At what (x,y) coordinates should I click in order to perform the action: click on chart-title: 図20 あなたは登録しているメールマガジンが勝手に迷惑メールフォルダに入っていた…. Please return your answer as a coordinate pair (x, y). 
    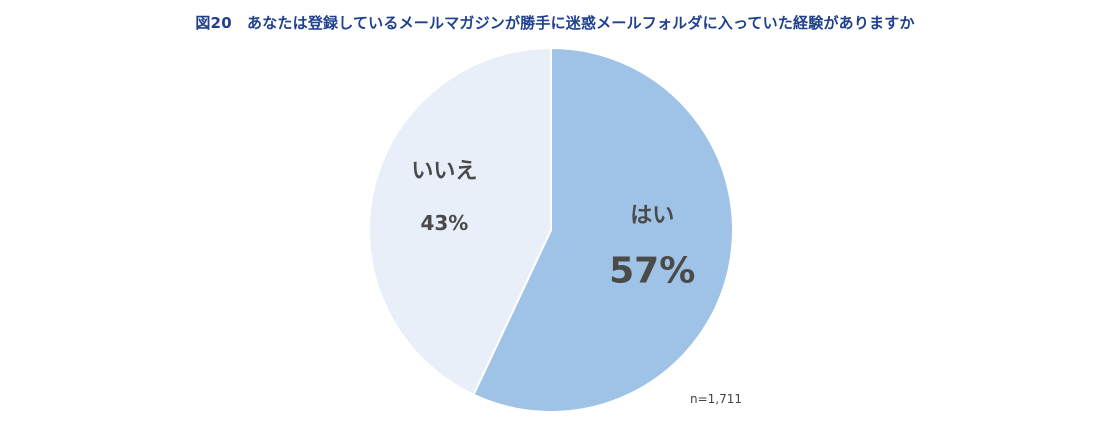
    Looking at the image, I should click on (555, 23).